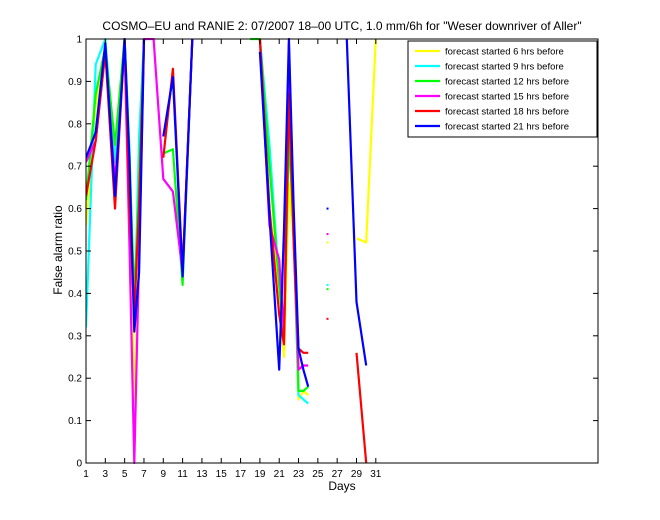 This screenshot has height=520, width=660. I want to click on x-tick-label: 23, so click(299, 474).